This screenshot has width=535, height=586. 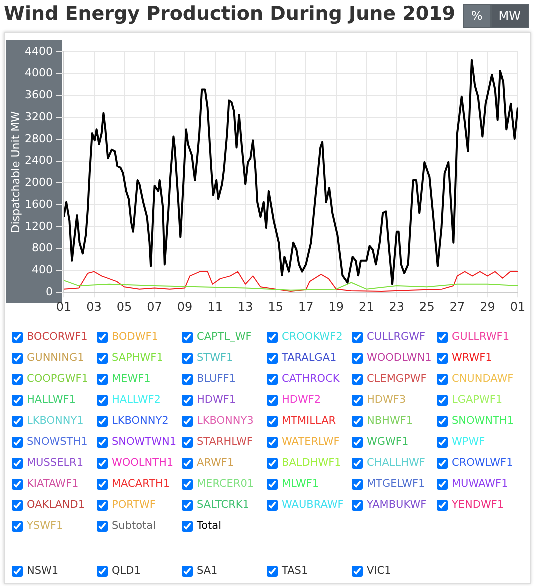 I want to click on legend-label: MUWAWF1, so click(x=480, y=484).